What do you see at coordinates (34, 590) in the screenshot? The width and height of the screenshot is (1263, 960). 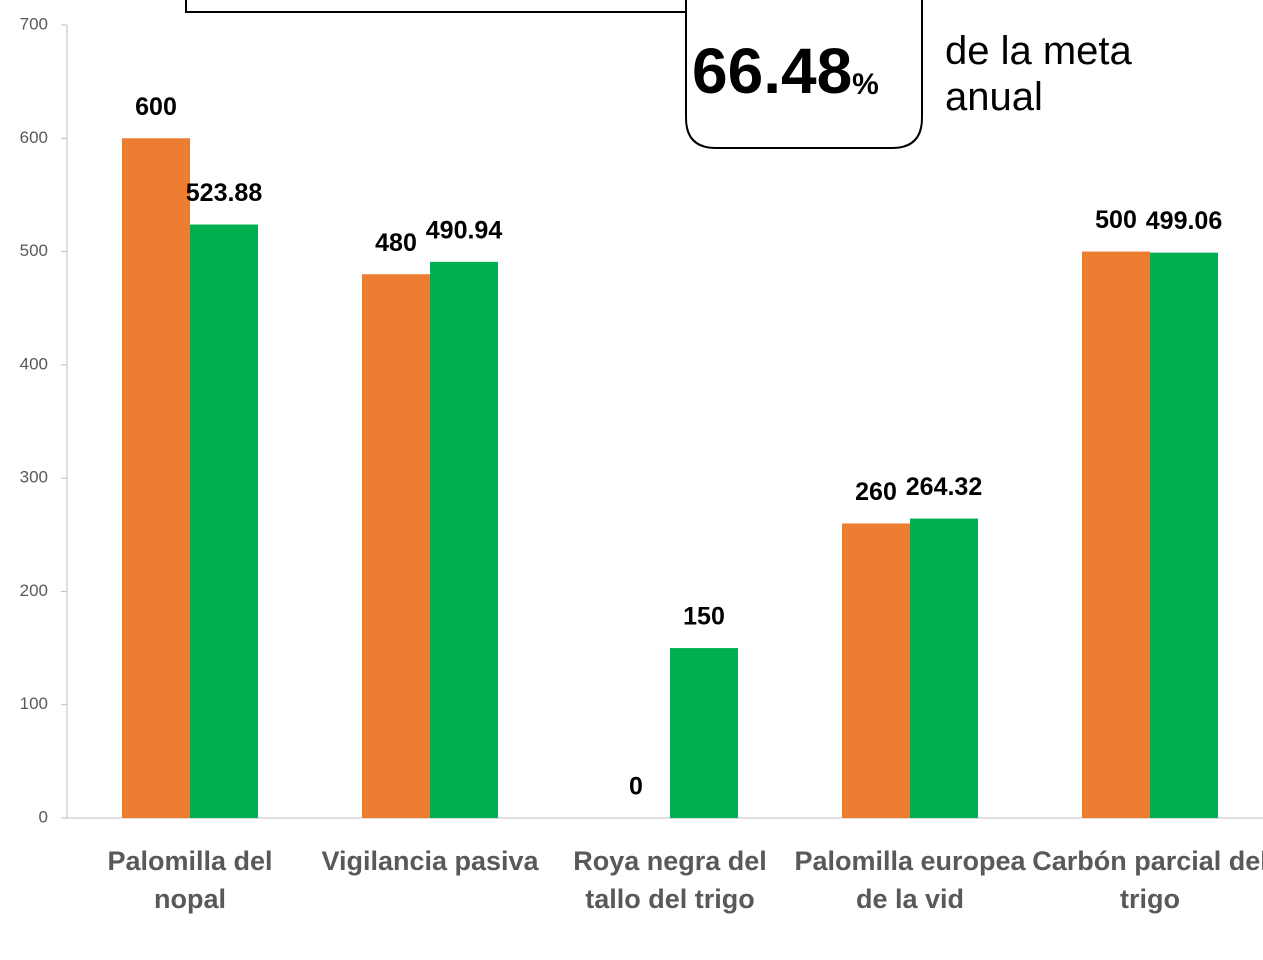 I see `y-tick-label: 200` at bounding box center [34, 590].